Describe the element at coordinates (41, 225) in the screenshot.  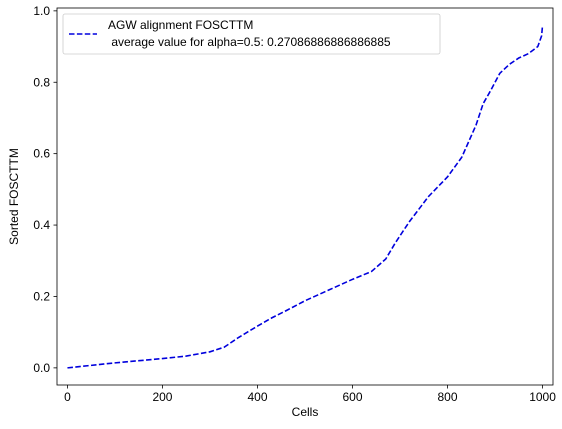
I see `y-tick-label: 0.4` at that location.